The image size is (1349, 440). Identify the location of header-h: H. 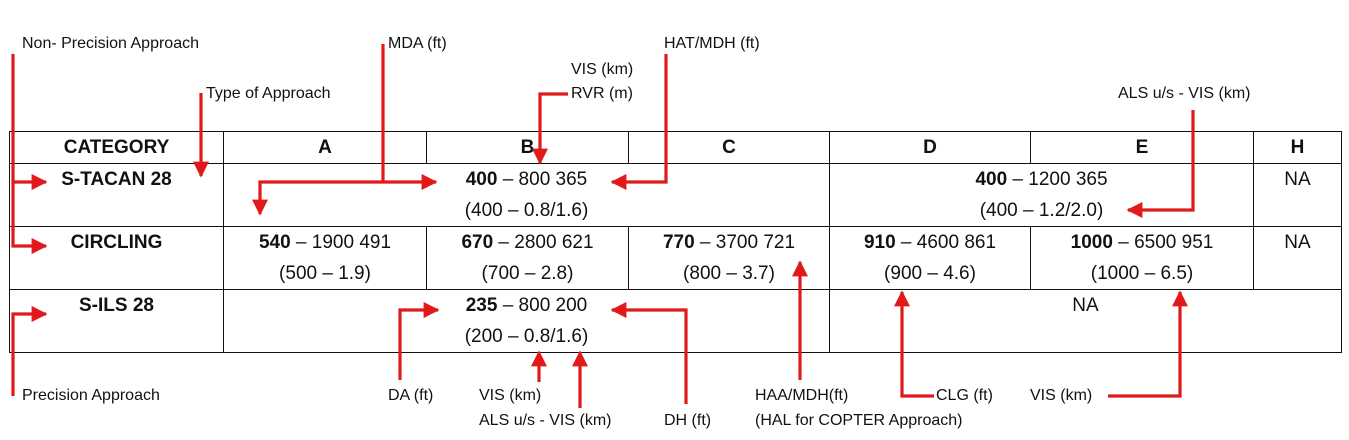
(1297, 147).